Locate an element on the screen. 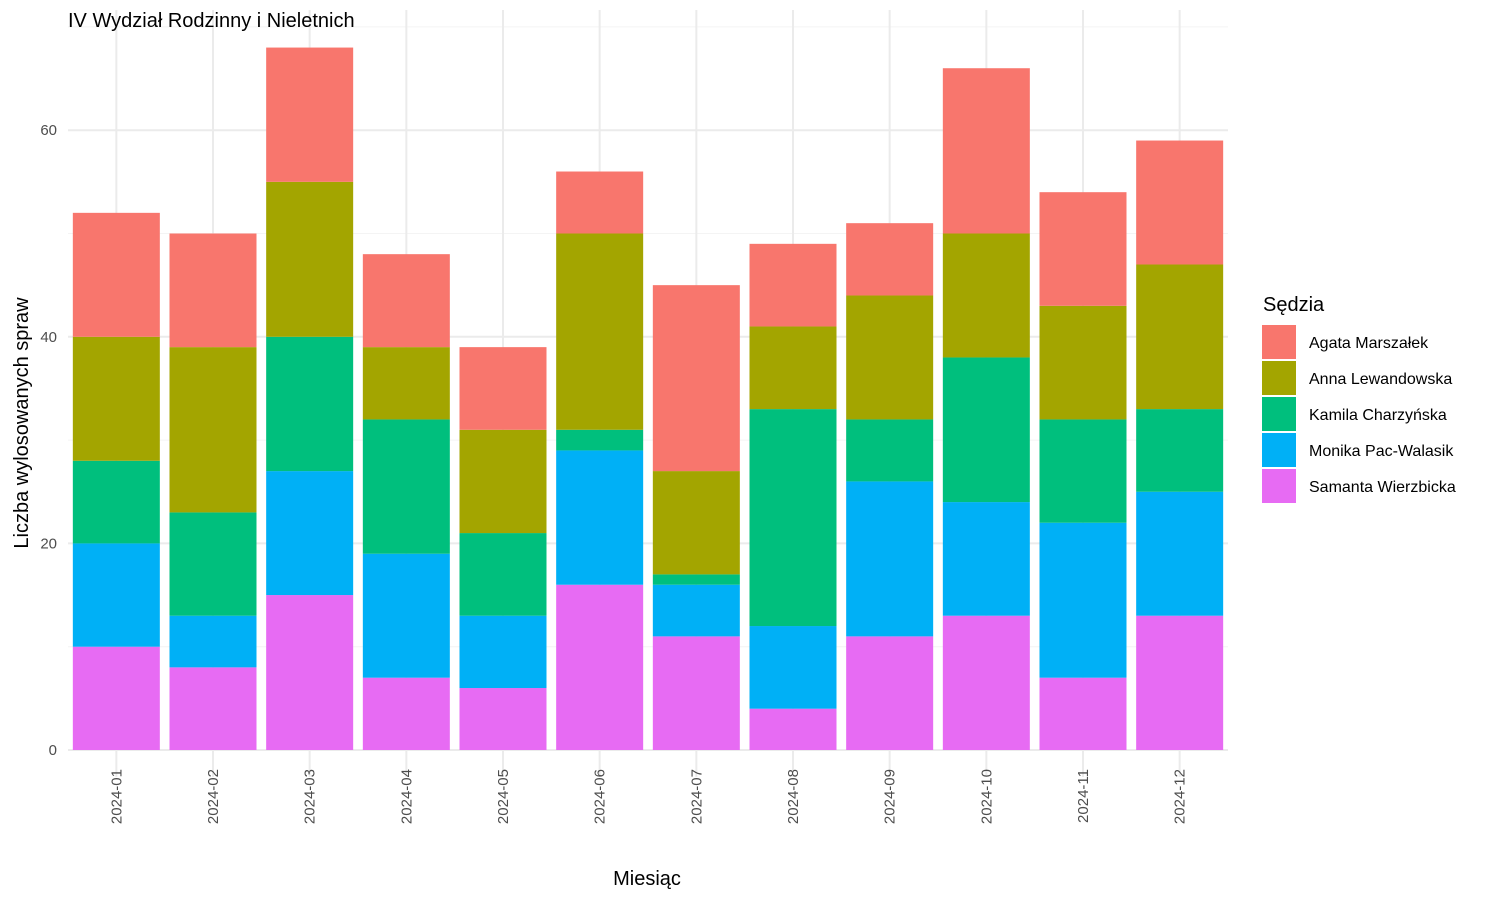 The height and width of the screenshot is (900, 1500). legend-key-samanta-wierzbicka is located at coordinates (1279, 486).